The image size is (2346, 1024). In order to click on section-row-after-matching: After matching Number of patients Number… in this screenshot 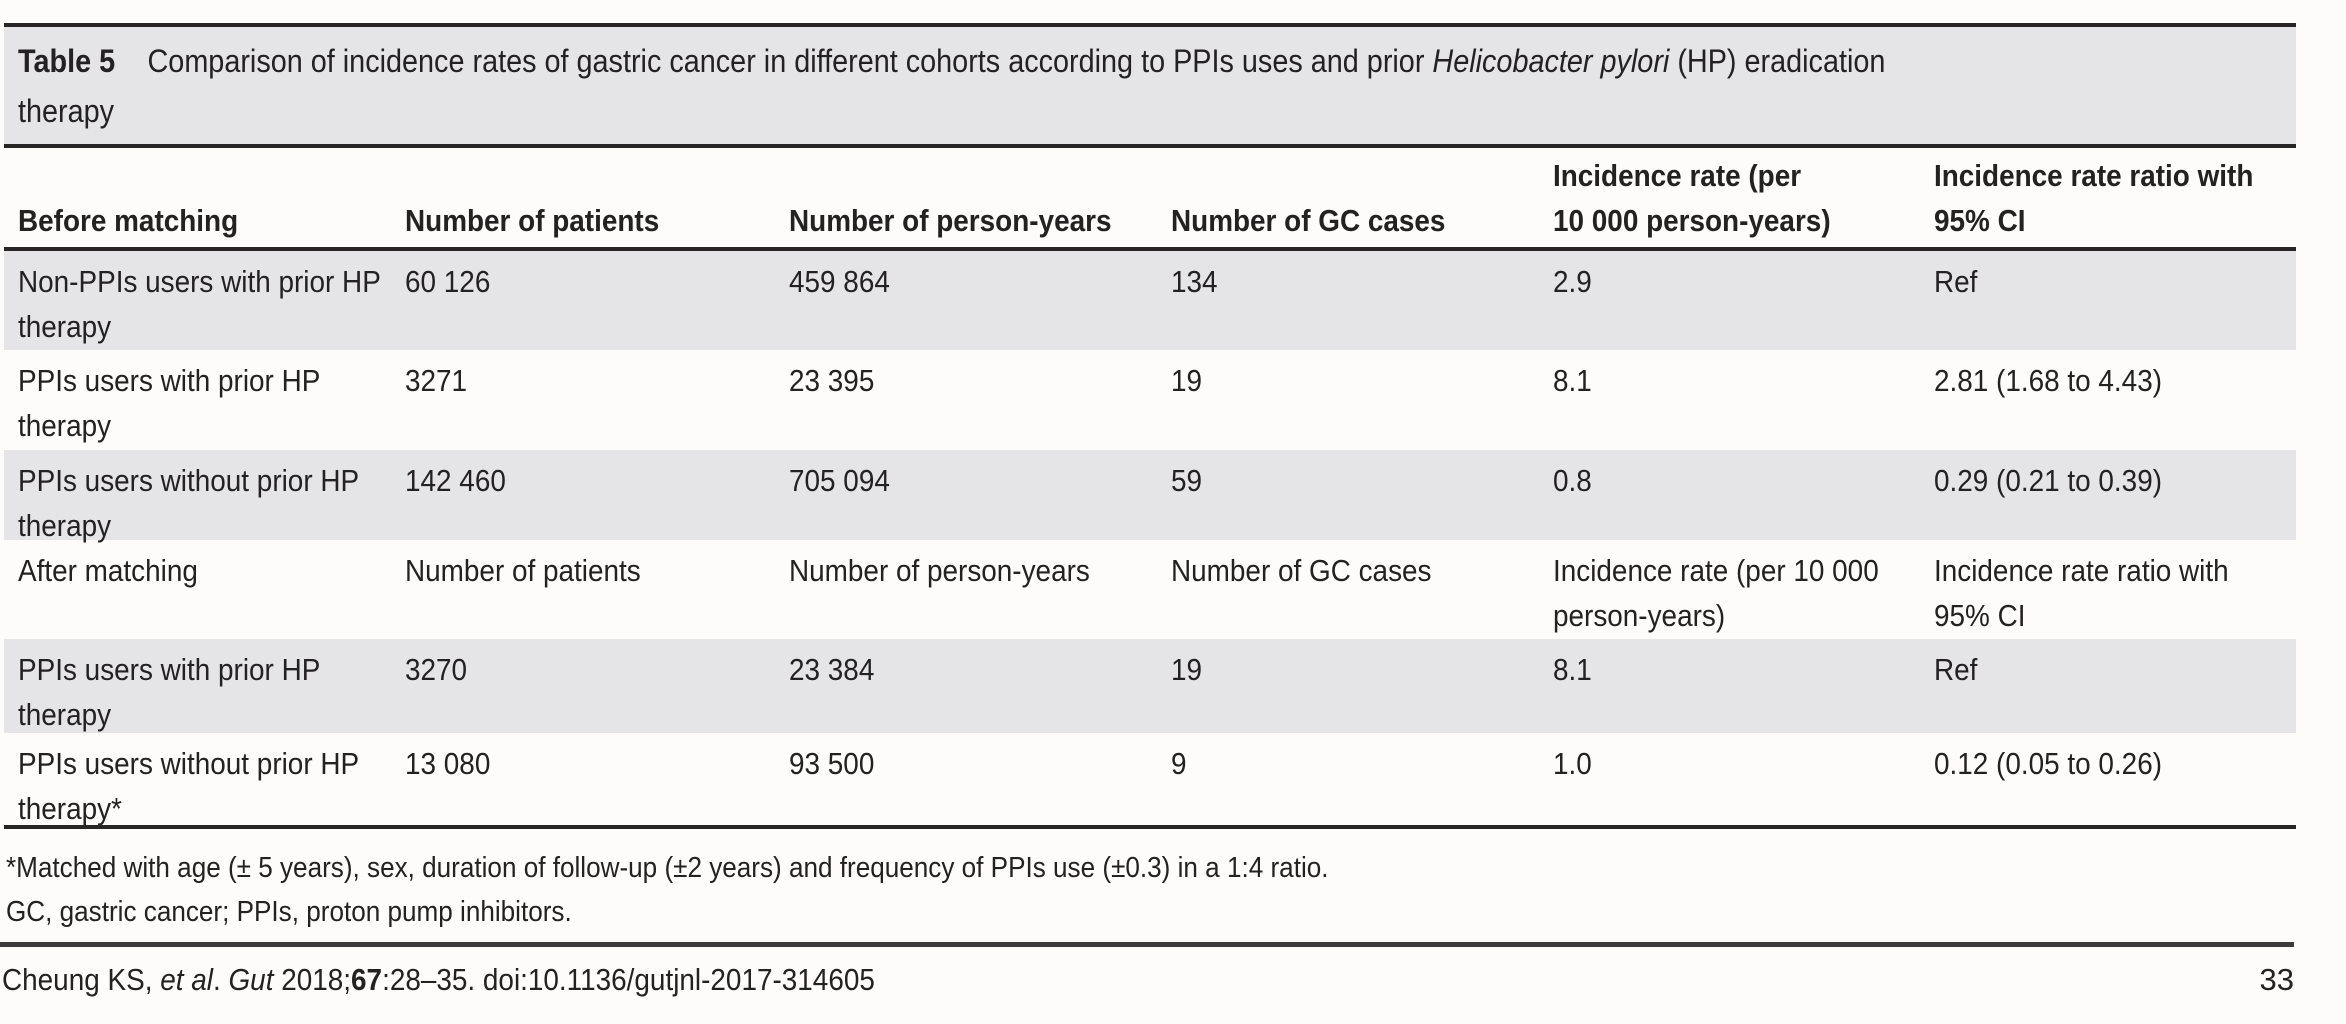, I will do `click(1150, 589)`.